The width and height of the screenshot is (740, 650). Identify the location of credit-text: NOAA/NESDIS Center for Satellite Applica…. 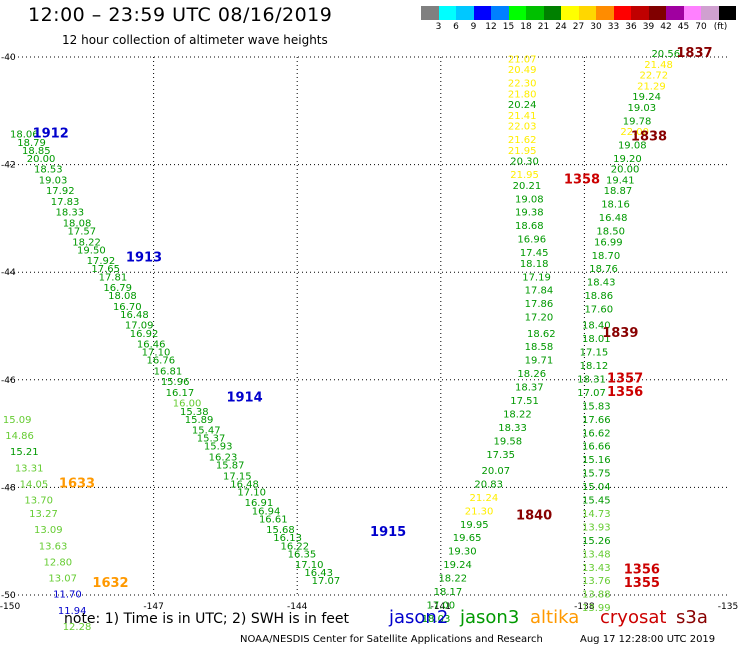
(391, 639).